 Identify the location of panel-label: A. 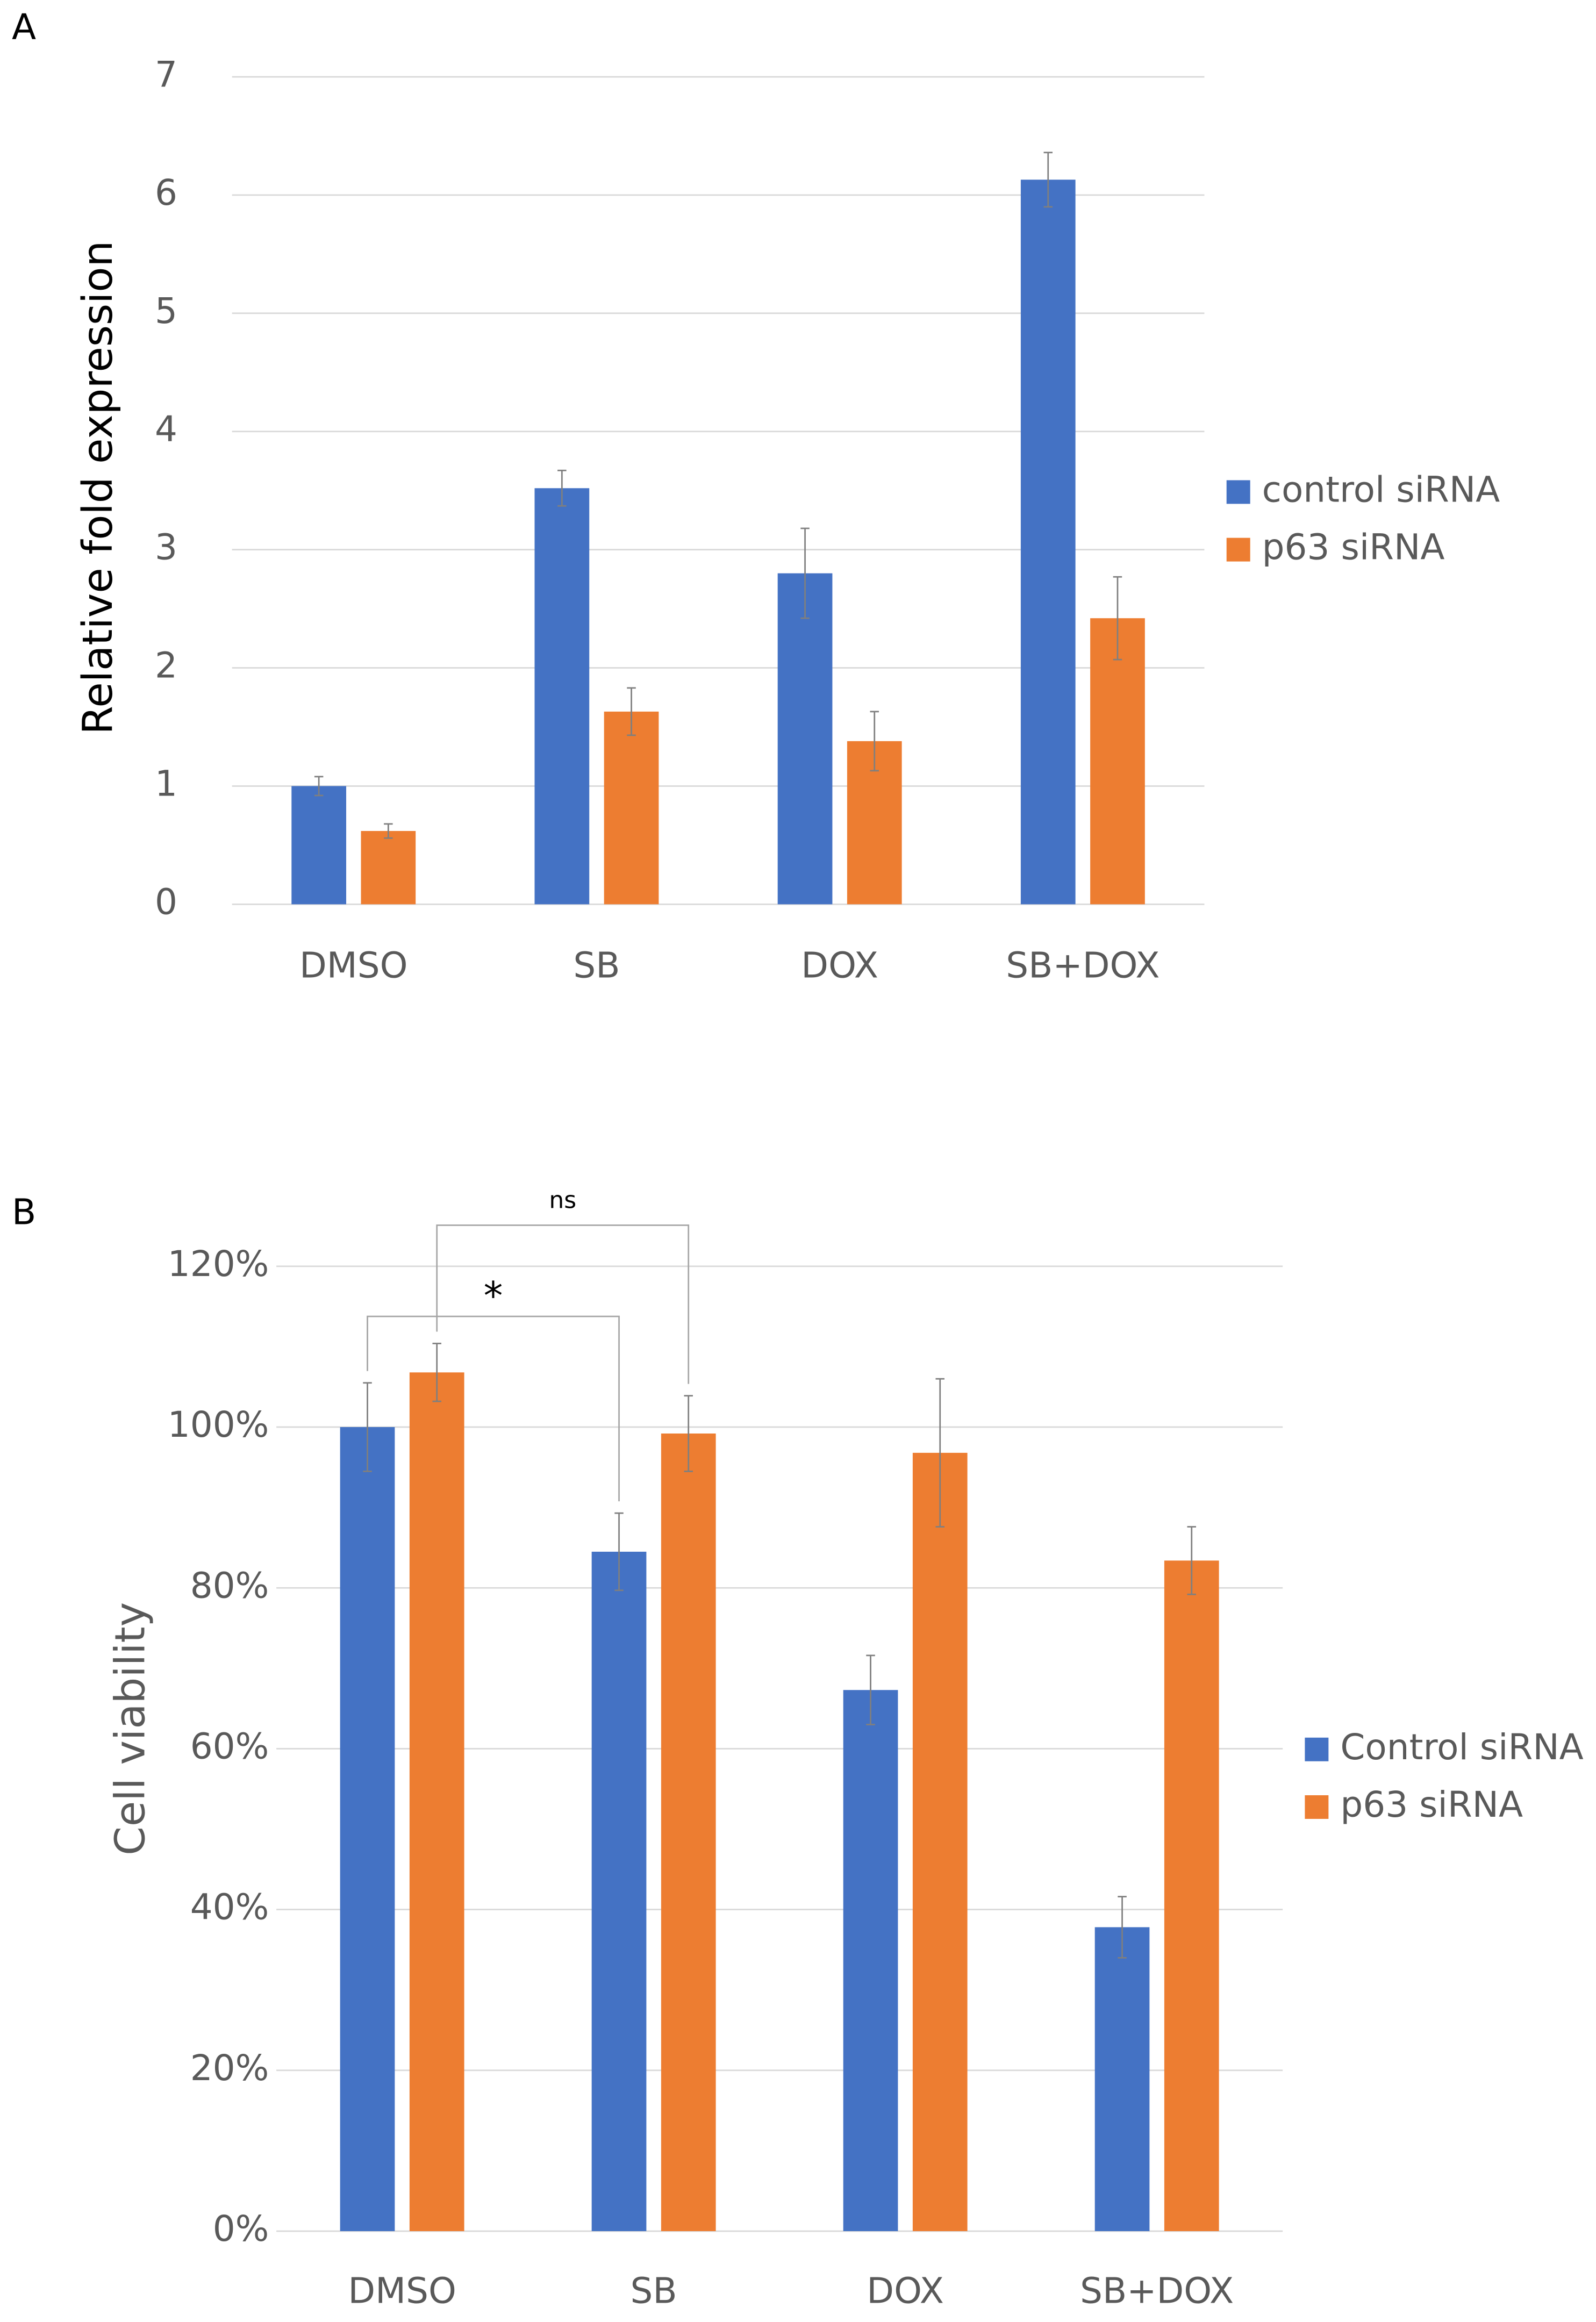
(24, 27).